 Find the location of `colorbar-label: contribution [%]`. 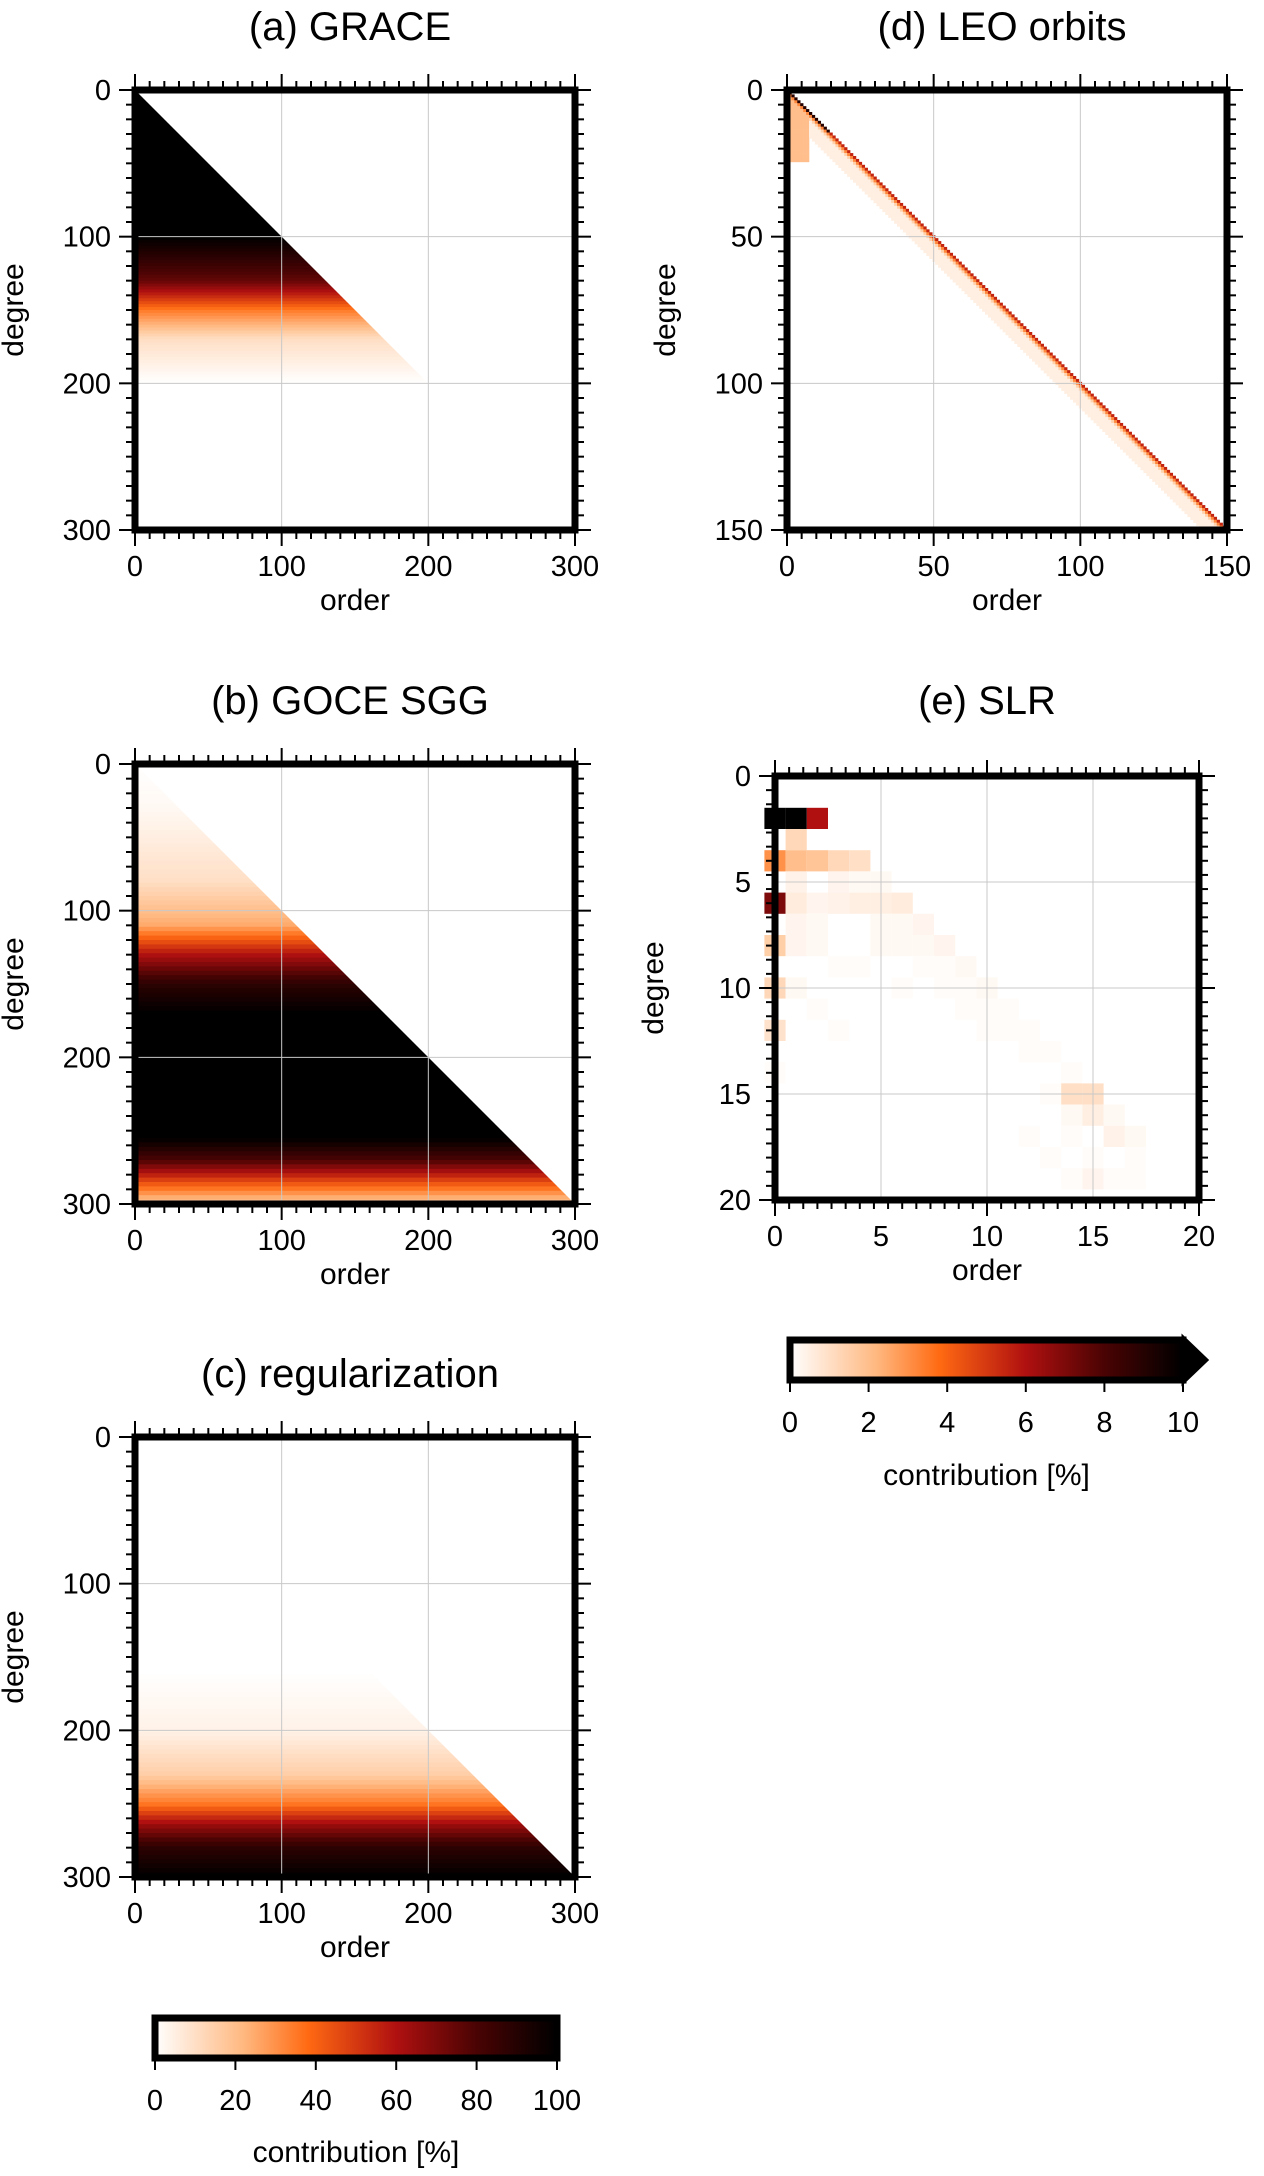

colorbar-label: contribution [%] is located at coordinates (356, 2152).